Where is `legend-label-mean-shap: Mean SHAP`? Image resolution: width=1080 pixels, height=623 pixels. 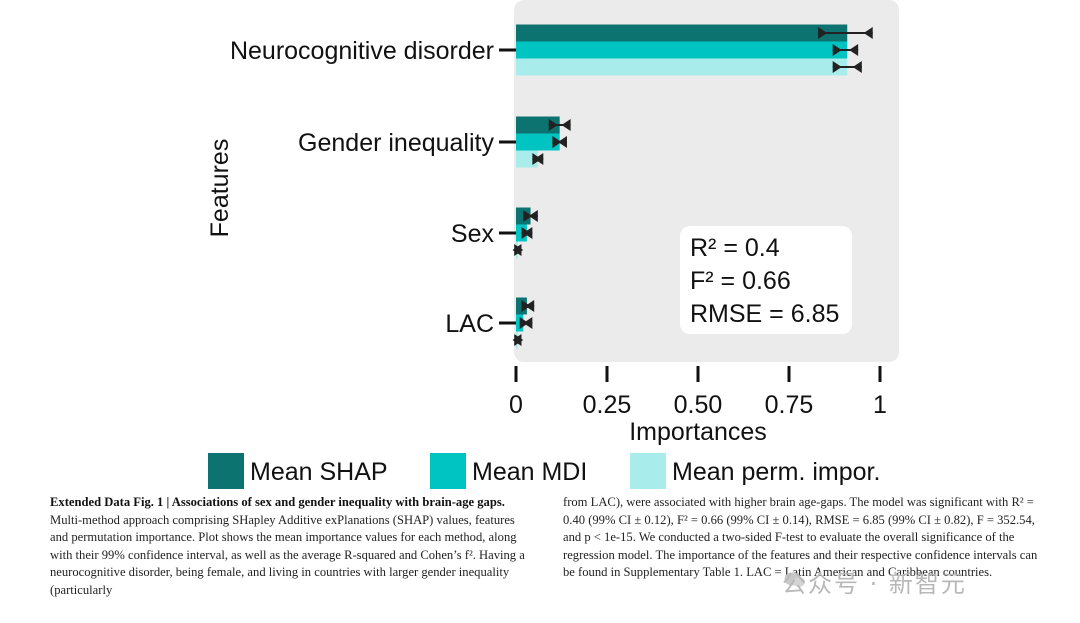 legend-label-mean-shap: Mean SHAP is located at coordinates (319, 472).